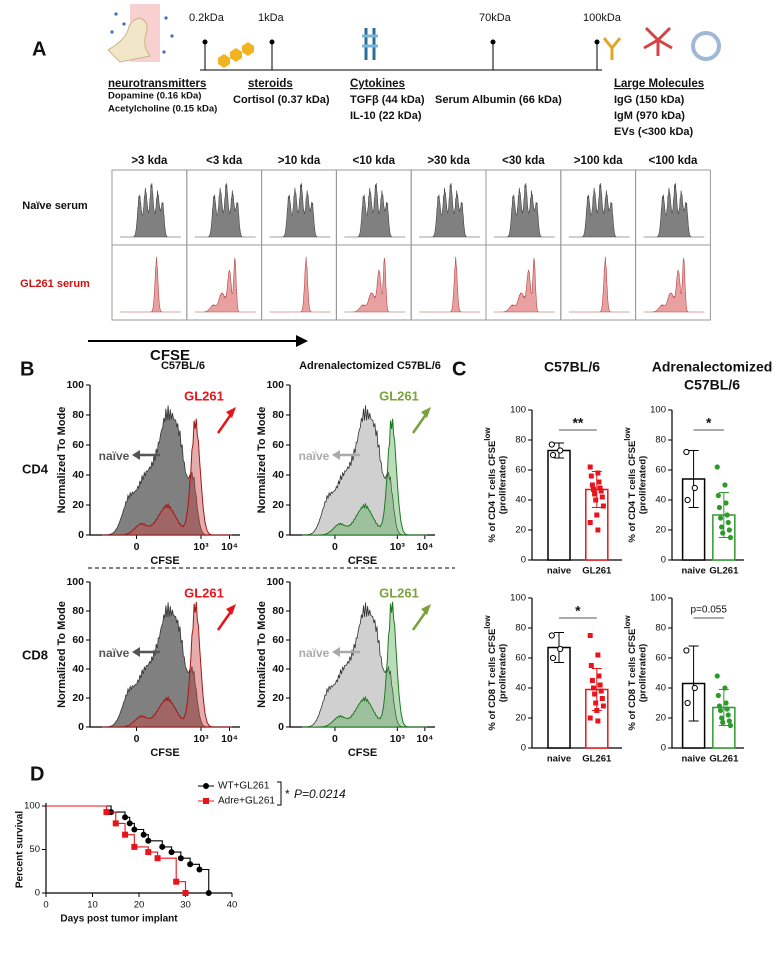 The image size is (780, 960). Describe the element at coordinates (154, 96) in the screenshot. I see `group-item: Dopamine (0.16 kDa)` at that location.